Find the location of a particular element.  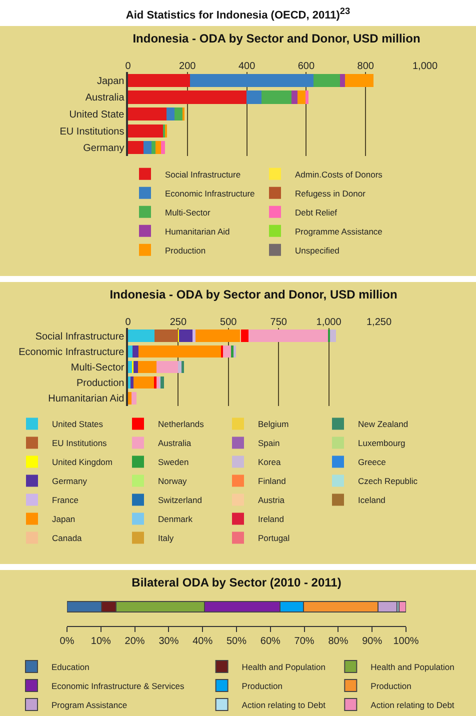

legend-label: Canada is located at coordinates (67, 537).